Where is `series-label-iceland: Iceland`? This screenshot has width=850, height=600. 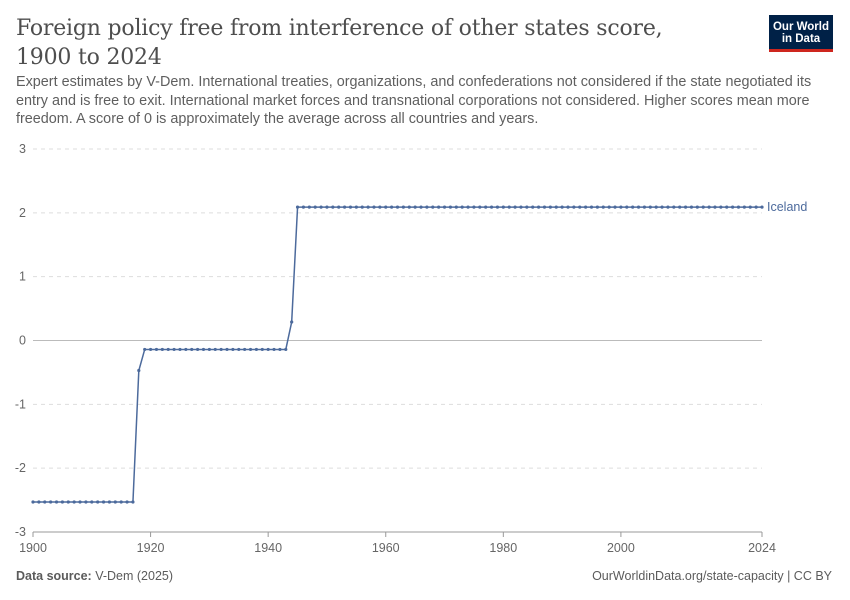
series-label-iceland: Iceland is located at coordinates (787, 207).